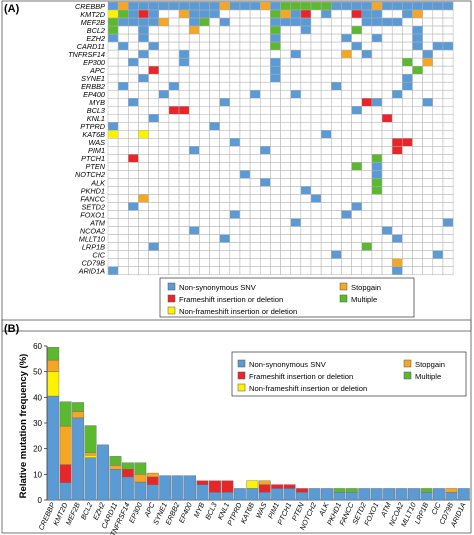  I want to click on gene-label: MLLT10, so click(92, 238).